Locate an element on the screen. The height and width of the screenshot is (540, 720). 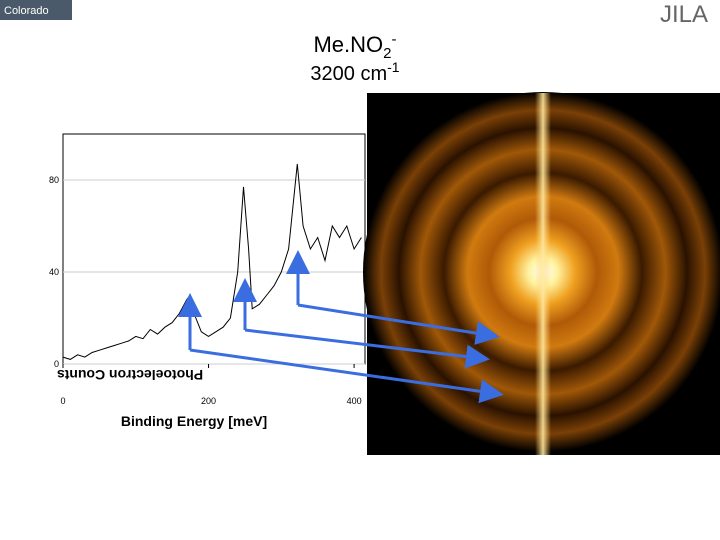
title-sup: - is located at coordinates (394, 39).